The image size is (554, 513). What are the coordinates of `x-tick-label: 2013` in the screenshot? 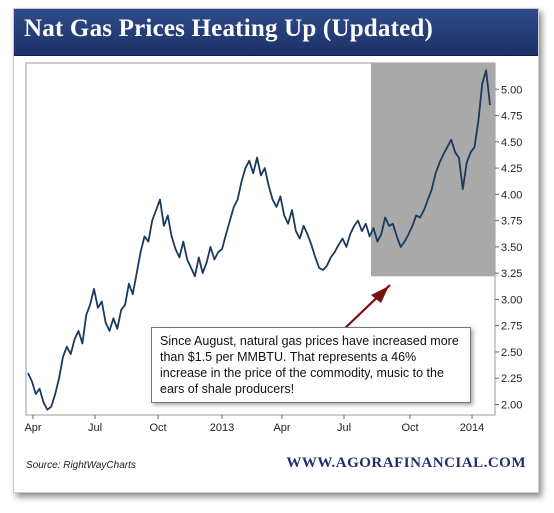 It's located at (222, 428).